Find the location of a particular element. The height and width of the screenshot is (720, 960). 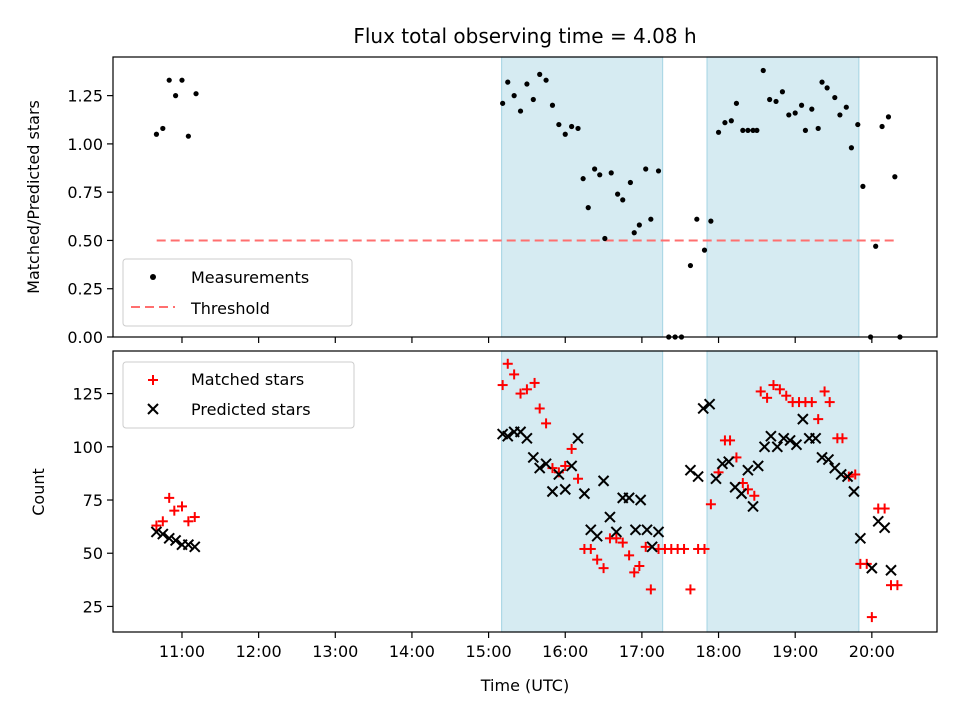

x-tick-label: 20:00 is located at coordinates (872, 651).